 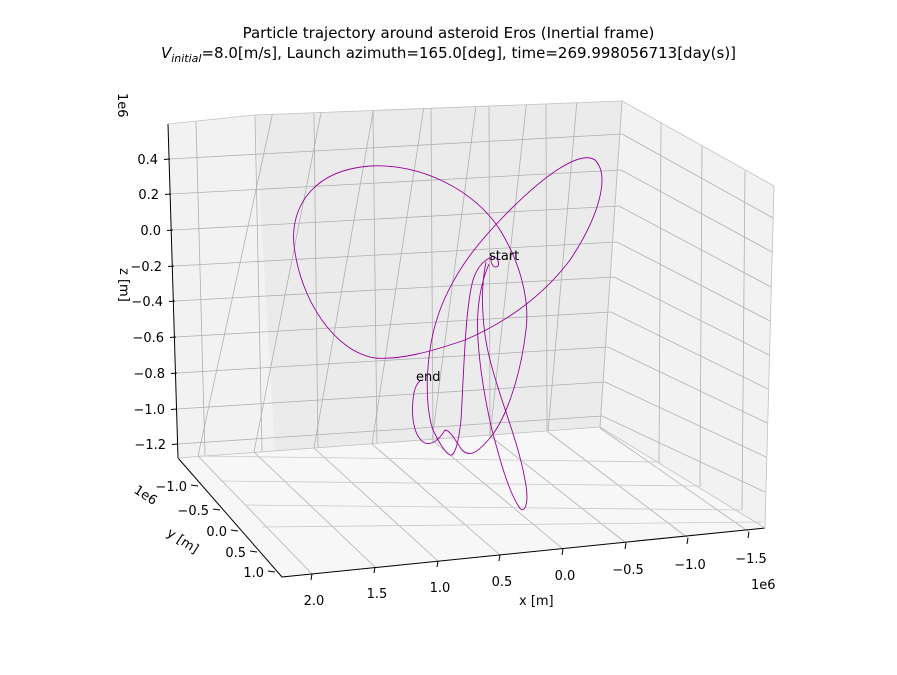 I want to click on pane-floor, so click(x=471, y=502).